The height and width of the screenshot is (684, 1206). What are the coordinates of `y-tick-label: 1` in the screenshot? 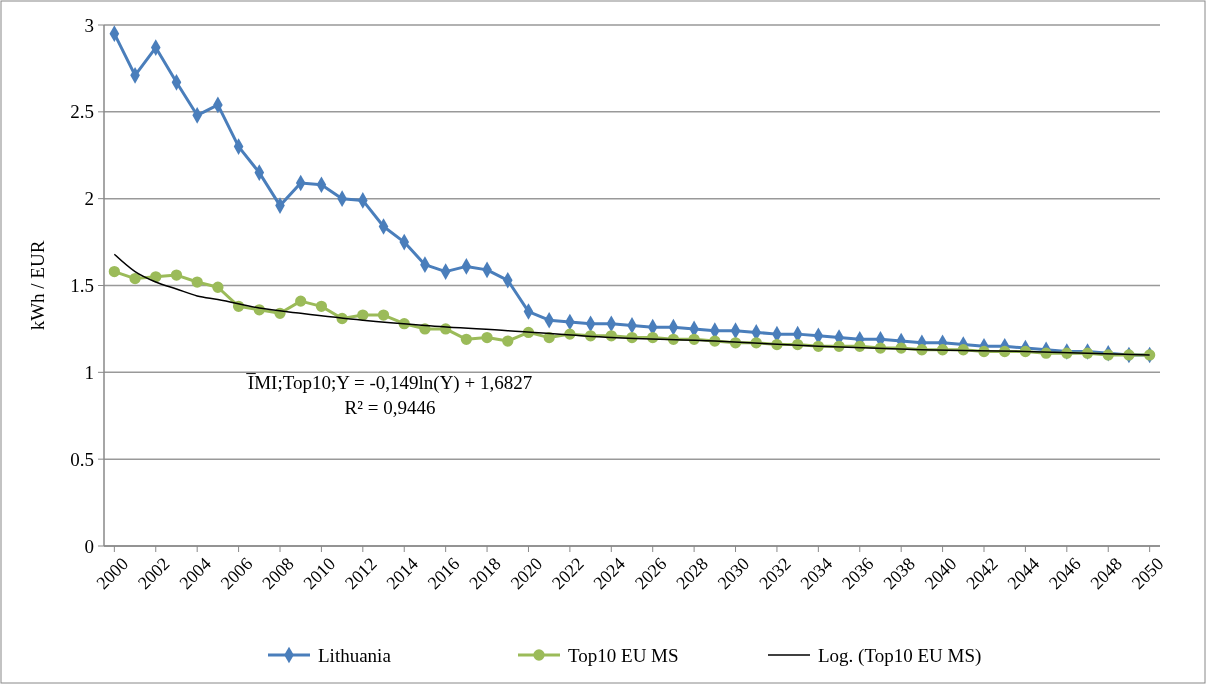 It's located at (89, 372).